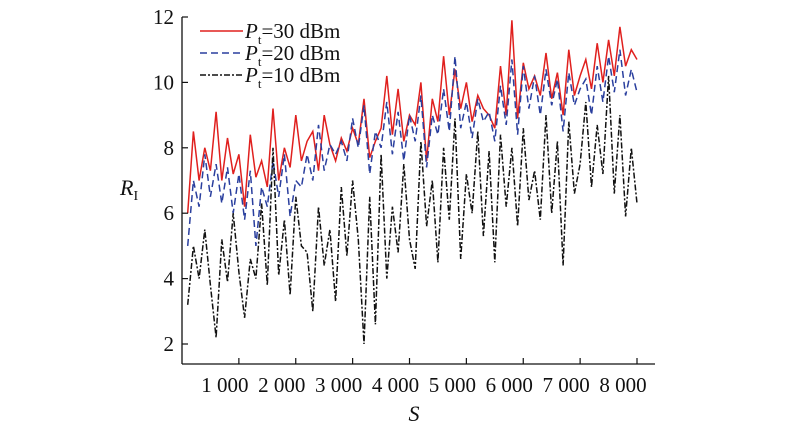 The width and height of the screenshot is (800, 431). I want to click on x-tick-label: 7 000, so click(566, 385).